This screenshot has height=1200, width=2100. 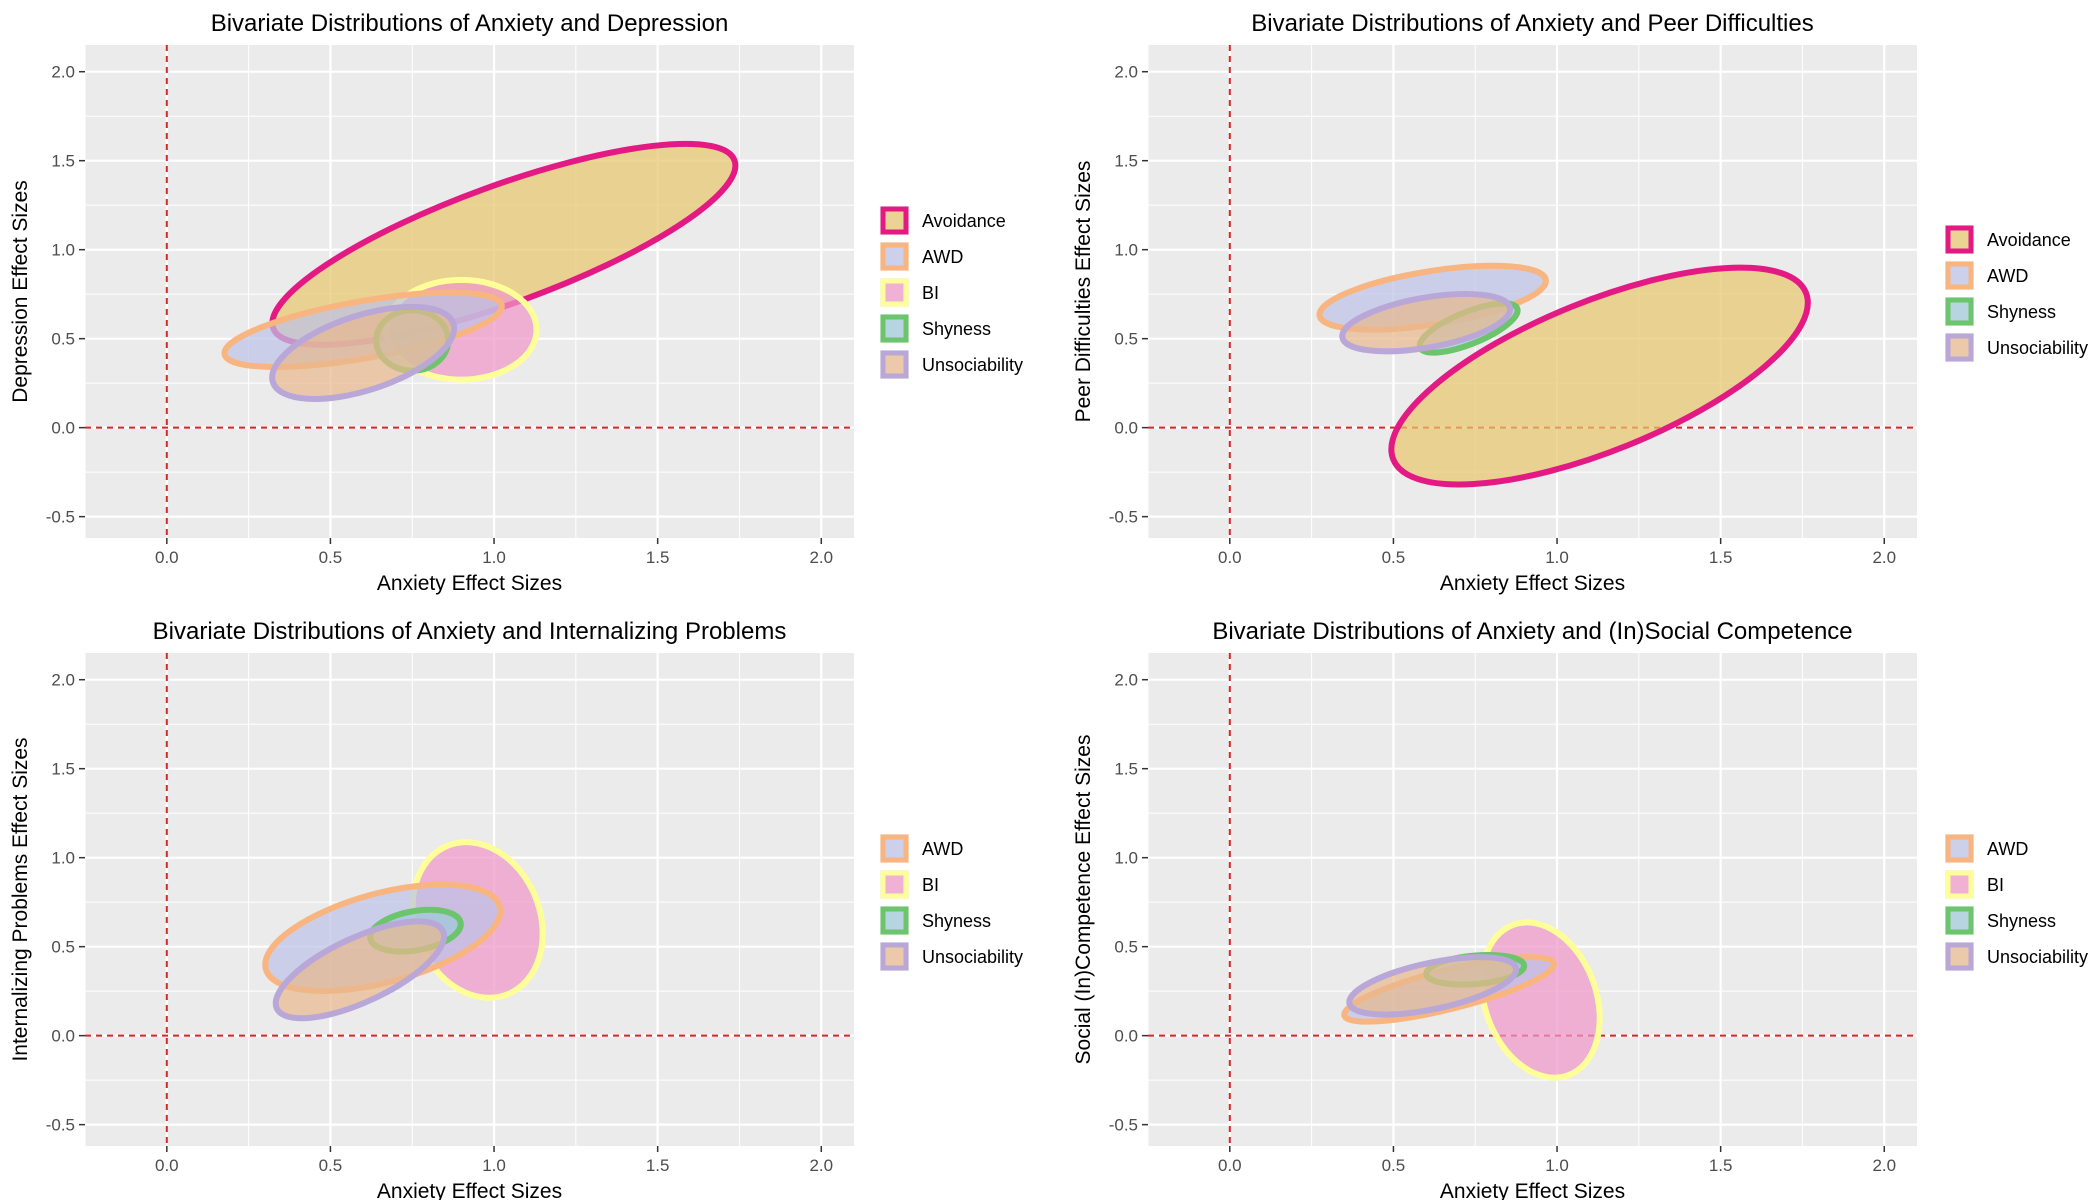 What do you see at coordinates (2016, 293) in the screenshot?
I see `legend: Avoidance AWD Shyness Unsociability` at bounding box center [2016, 293].